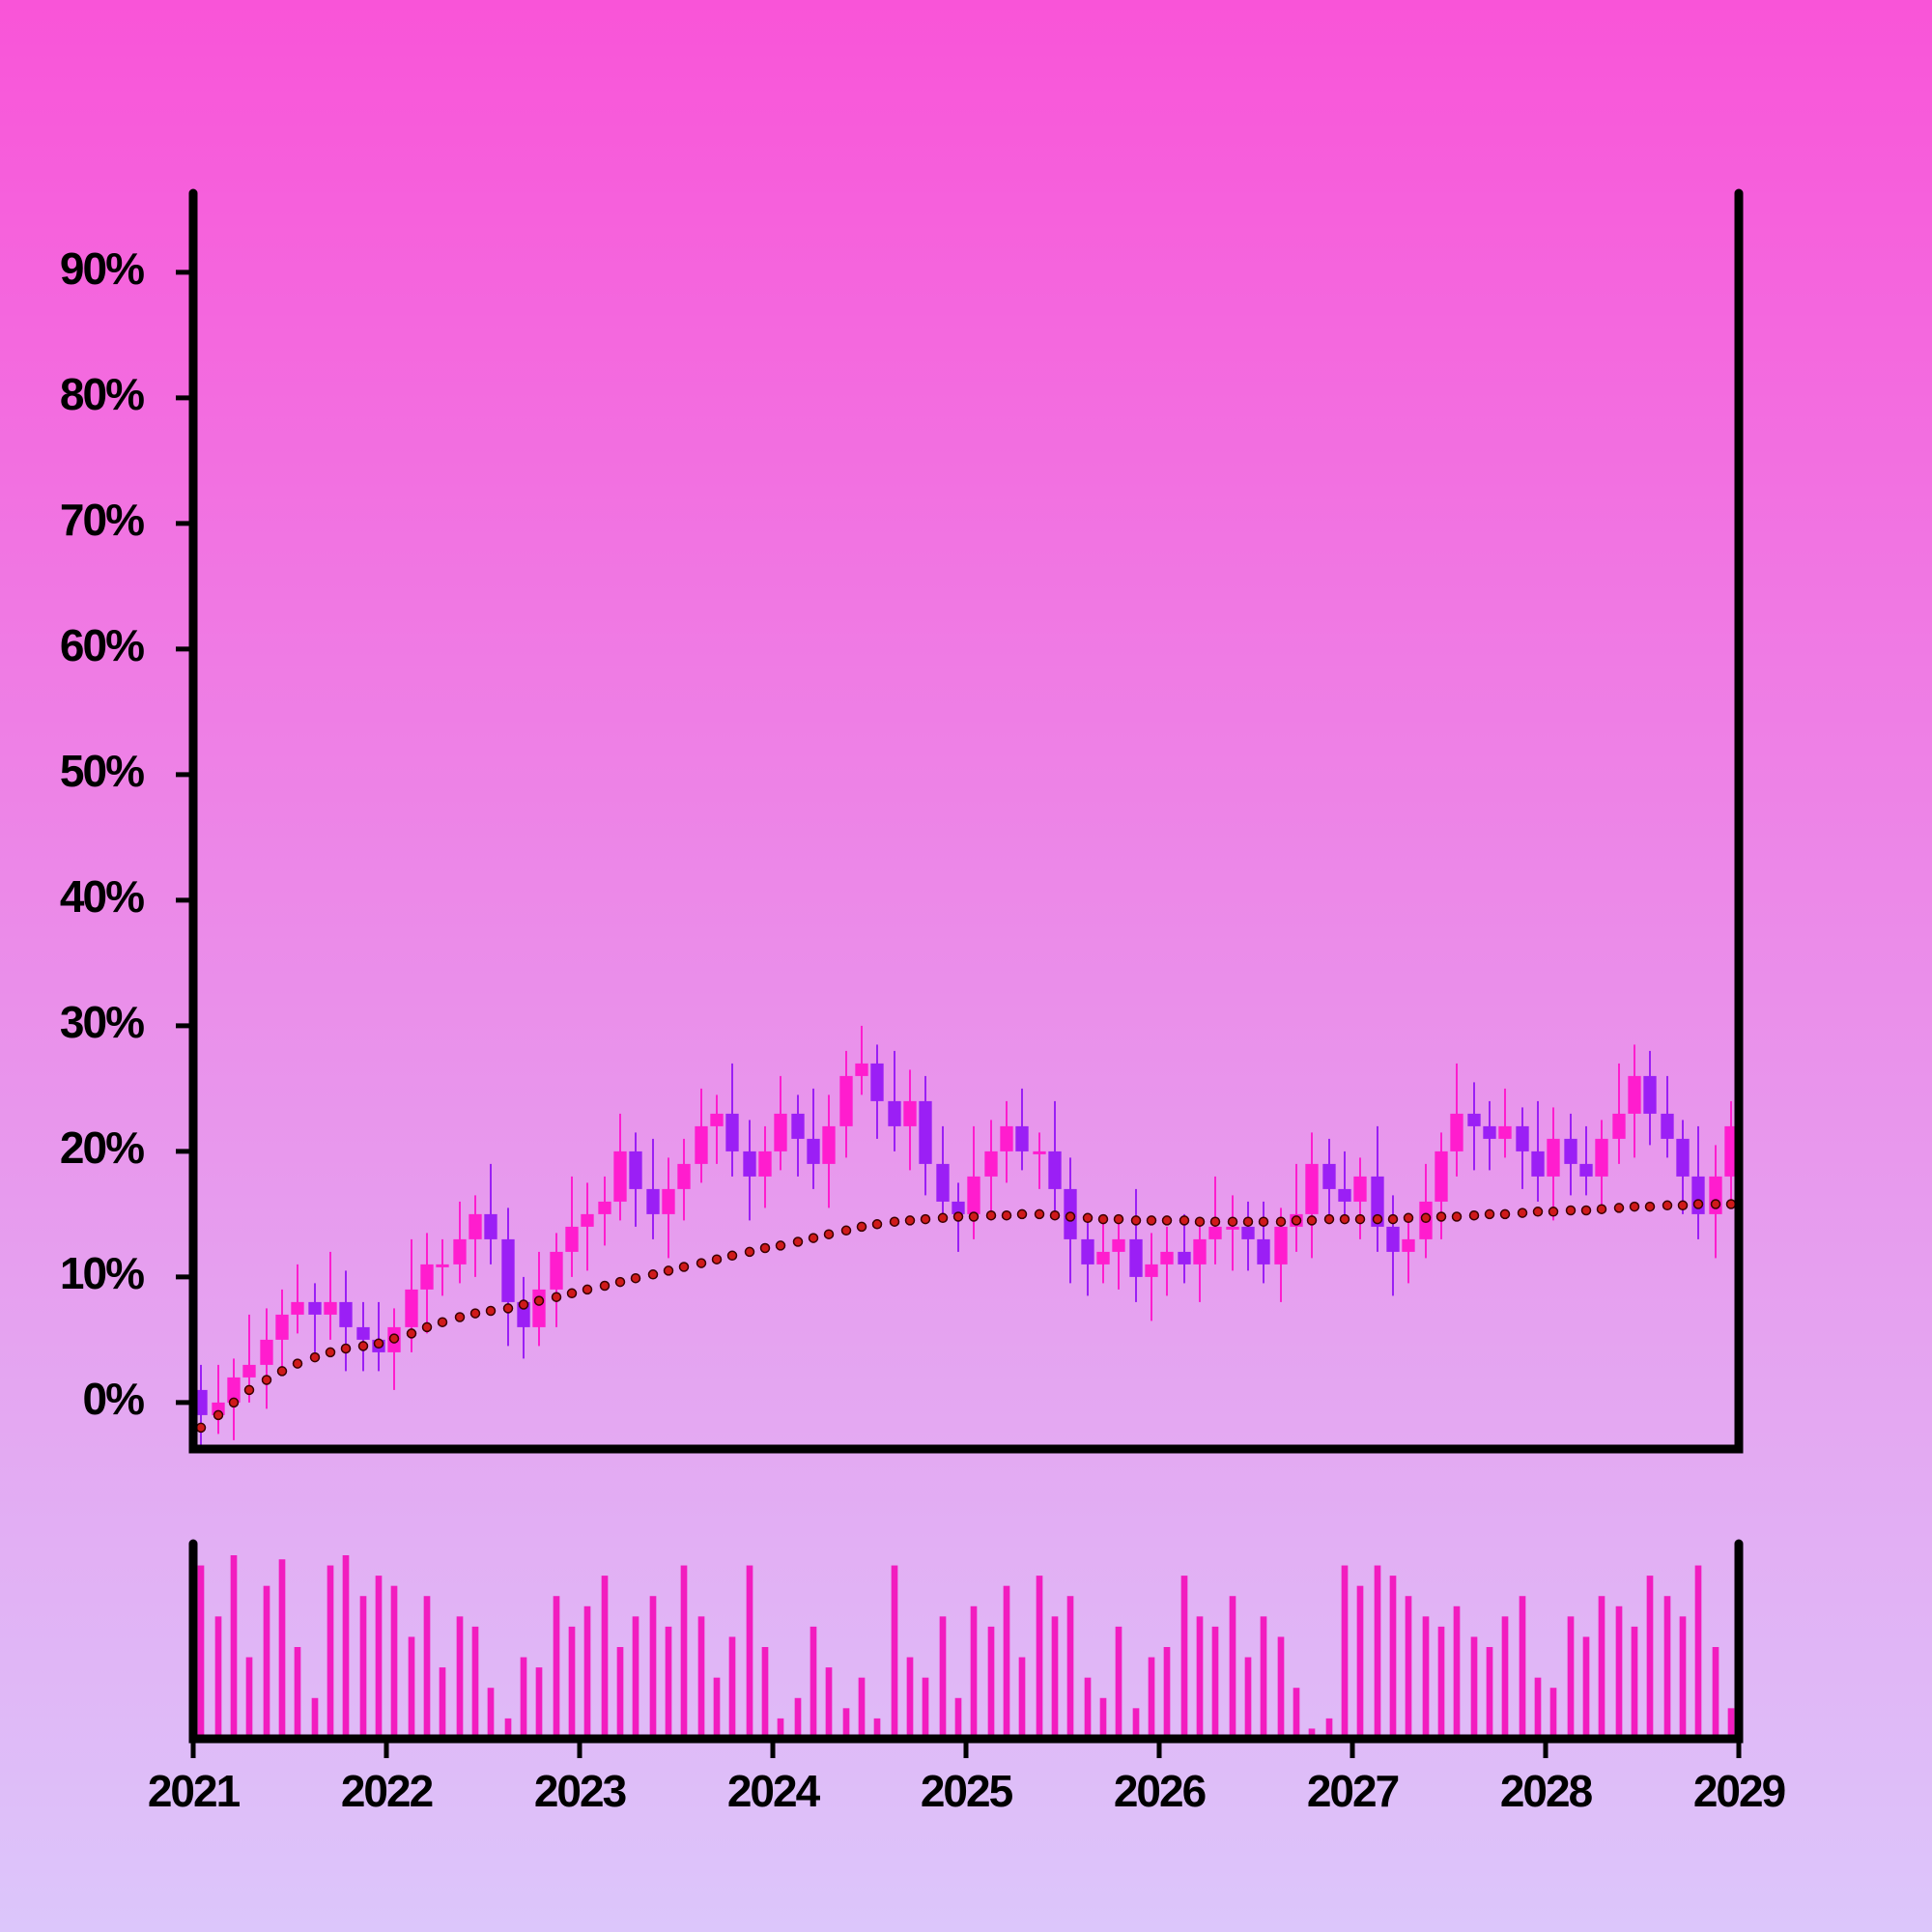 Image resolution: width=1932 pixels, height=1932 pixels. I want to click on x-tick-label: 2021, so click(194, 1791).